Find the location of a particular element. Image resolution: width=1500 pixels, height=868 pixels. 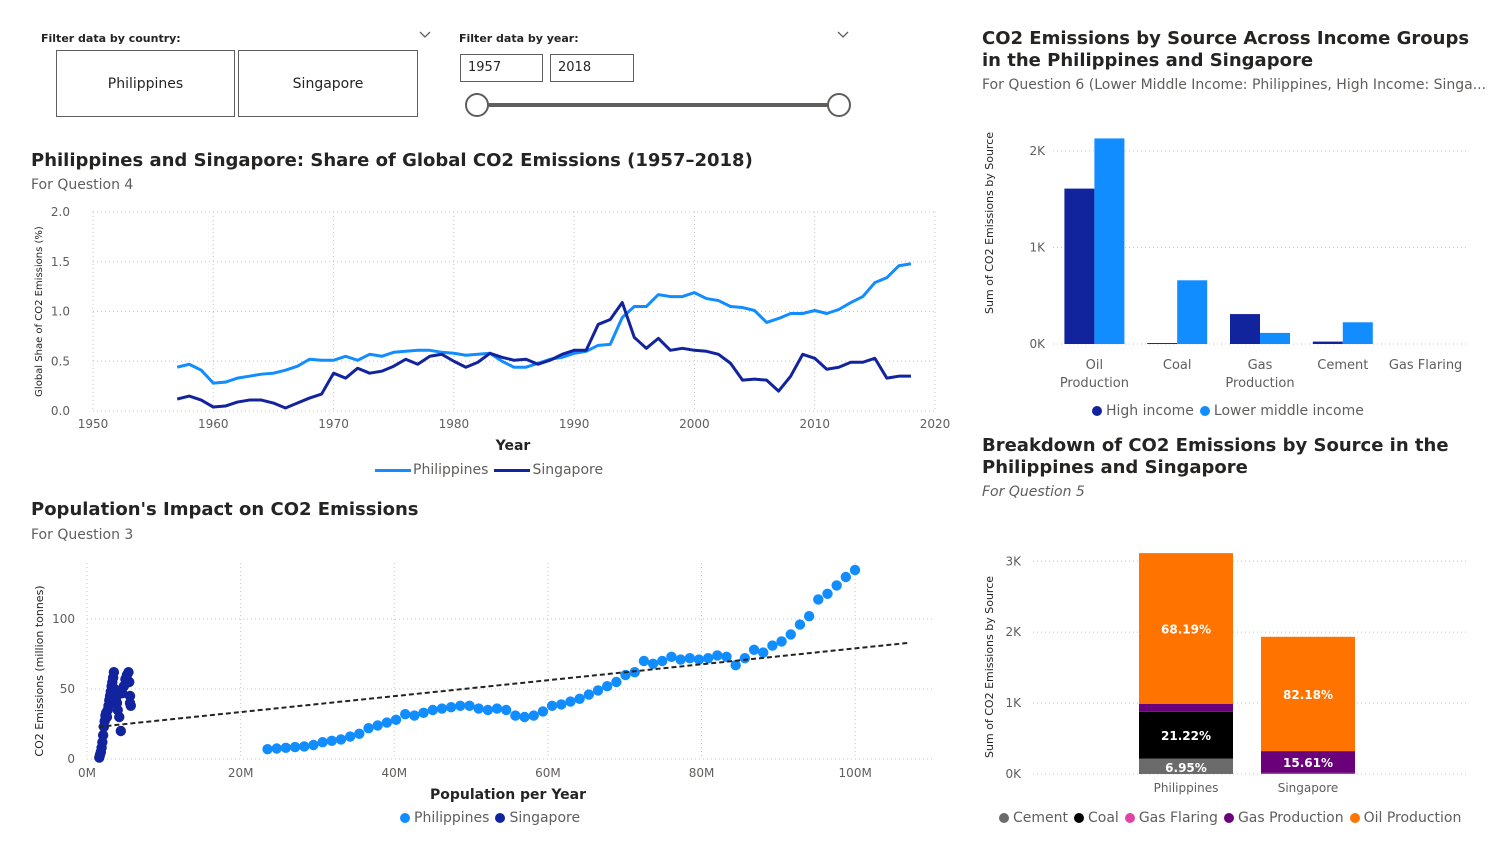

data-label: 6.95% is located at coordinates (1186, 768).